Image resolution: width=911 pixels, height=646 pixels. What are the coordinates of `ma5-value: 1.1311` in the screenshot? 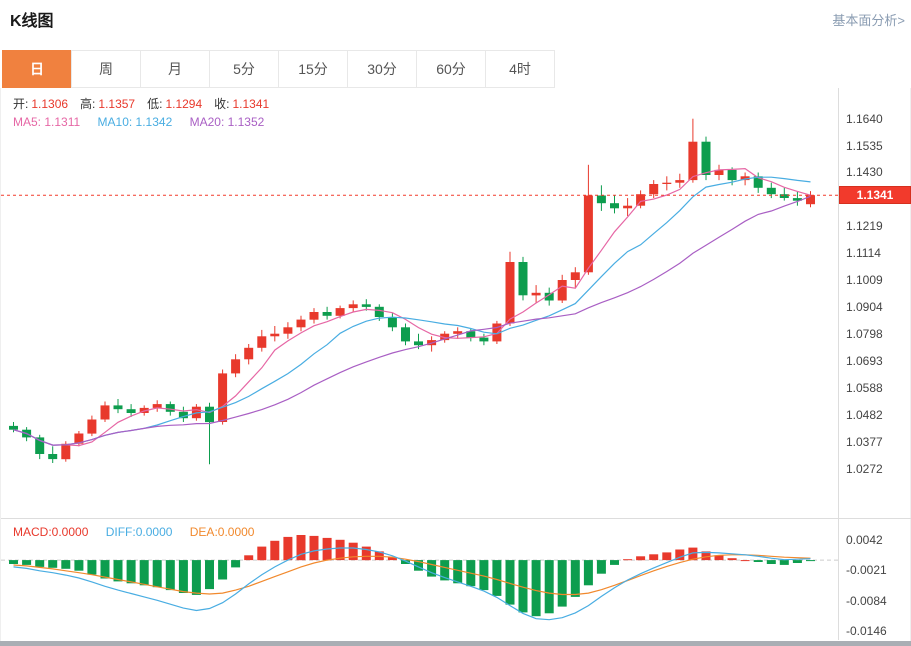 It's located at (62, 122).